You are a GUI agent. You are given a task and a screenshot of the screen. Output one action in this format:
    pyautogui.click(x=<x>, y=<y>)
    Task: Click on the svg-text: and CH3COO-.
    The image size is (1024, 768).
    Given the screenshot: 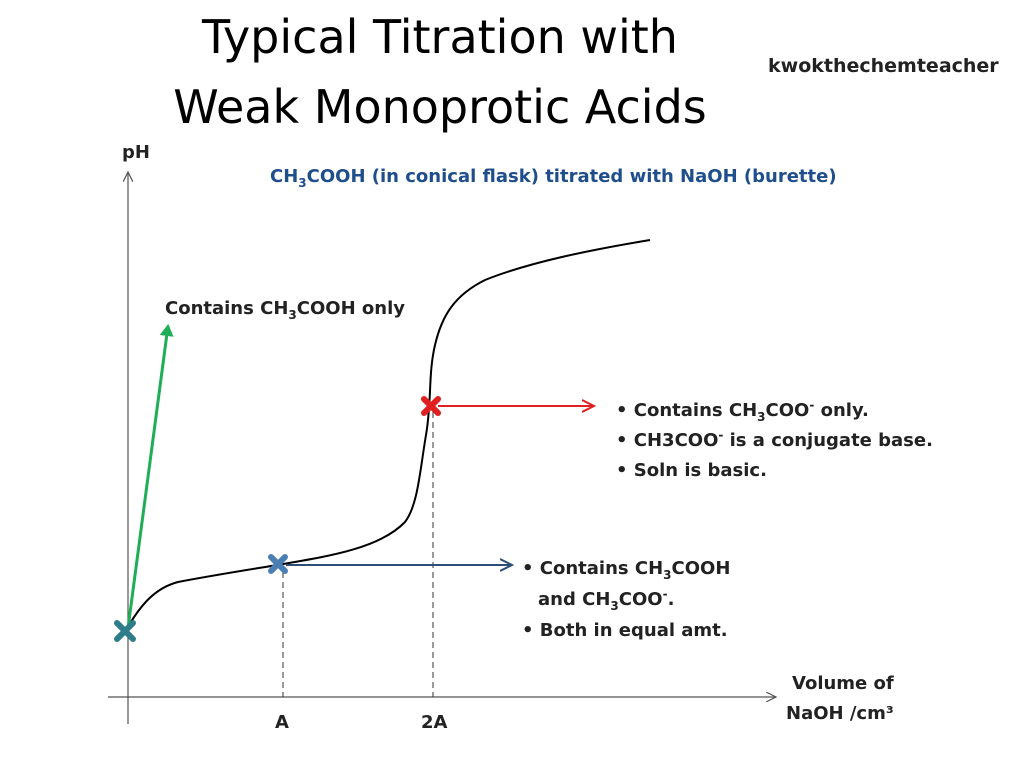 What is the action you would take?
    pyautogui.click(x=606, y=600)
    